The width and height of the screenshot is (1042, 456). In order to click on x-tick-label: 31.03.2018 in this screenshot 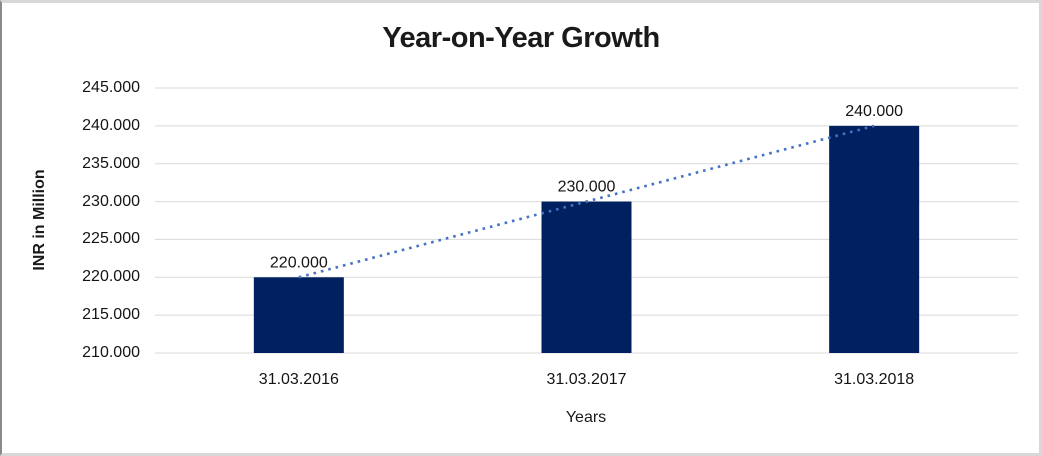, I will do `click(874, 379)`.